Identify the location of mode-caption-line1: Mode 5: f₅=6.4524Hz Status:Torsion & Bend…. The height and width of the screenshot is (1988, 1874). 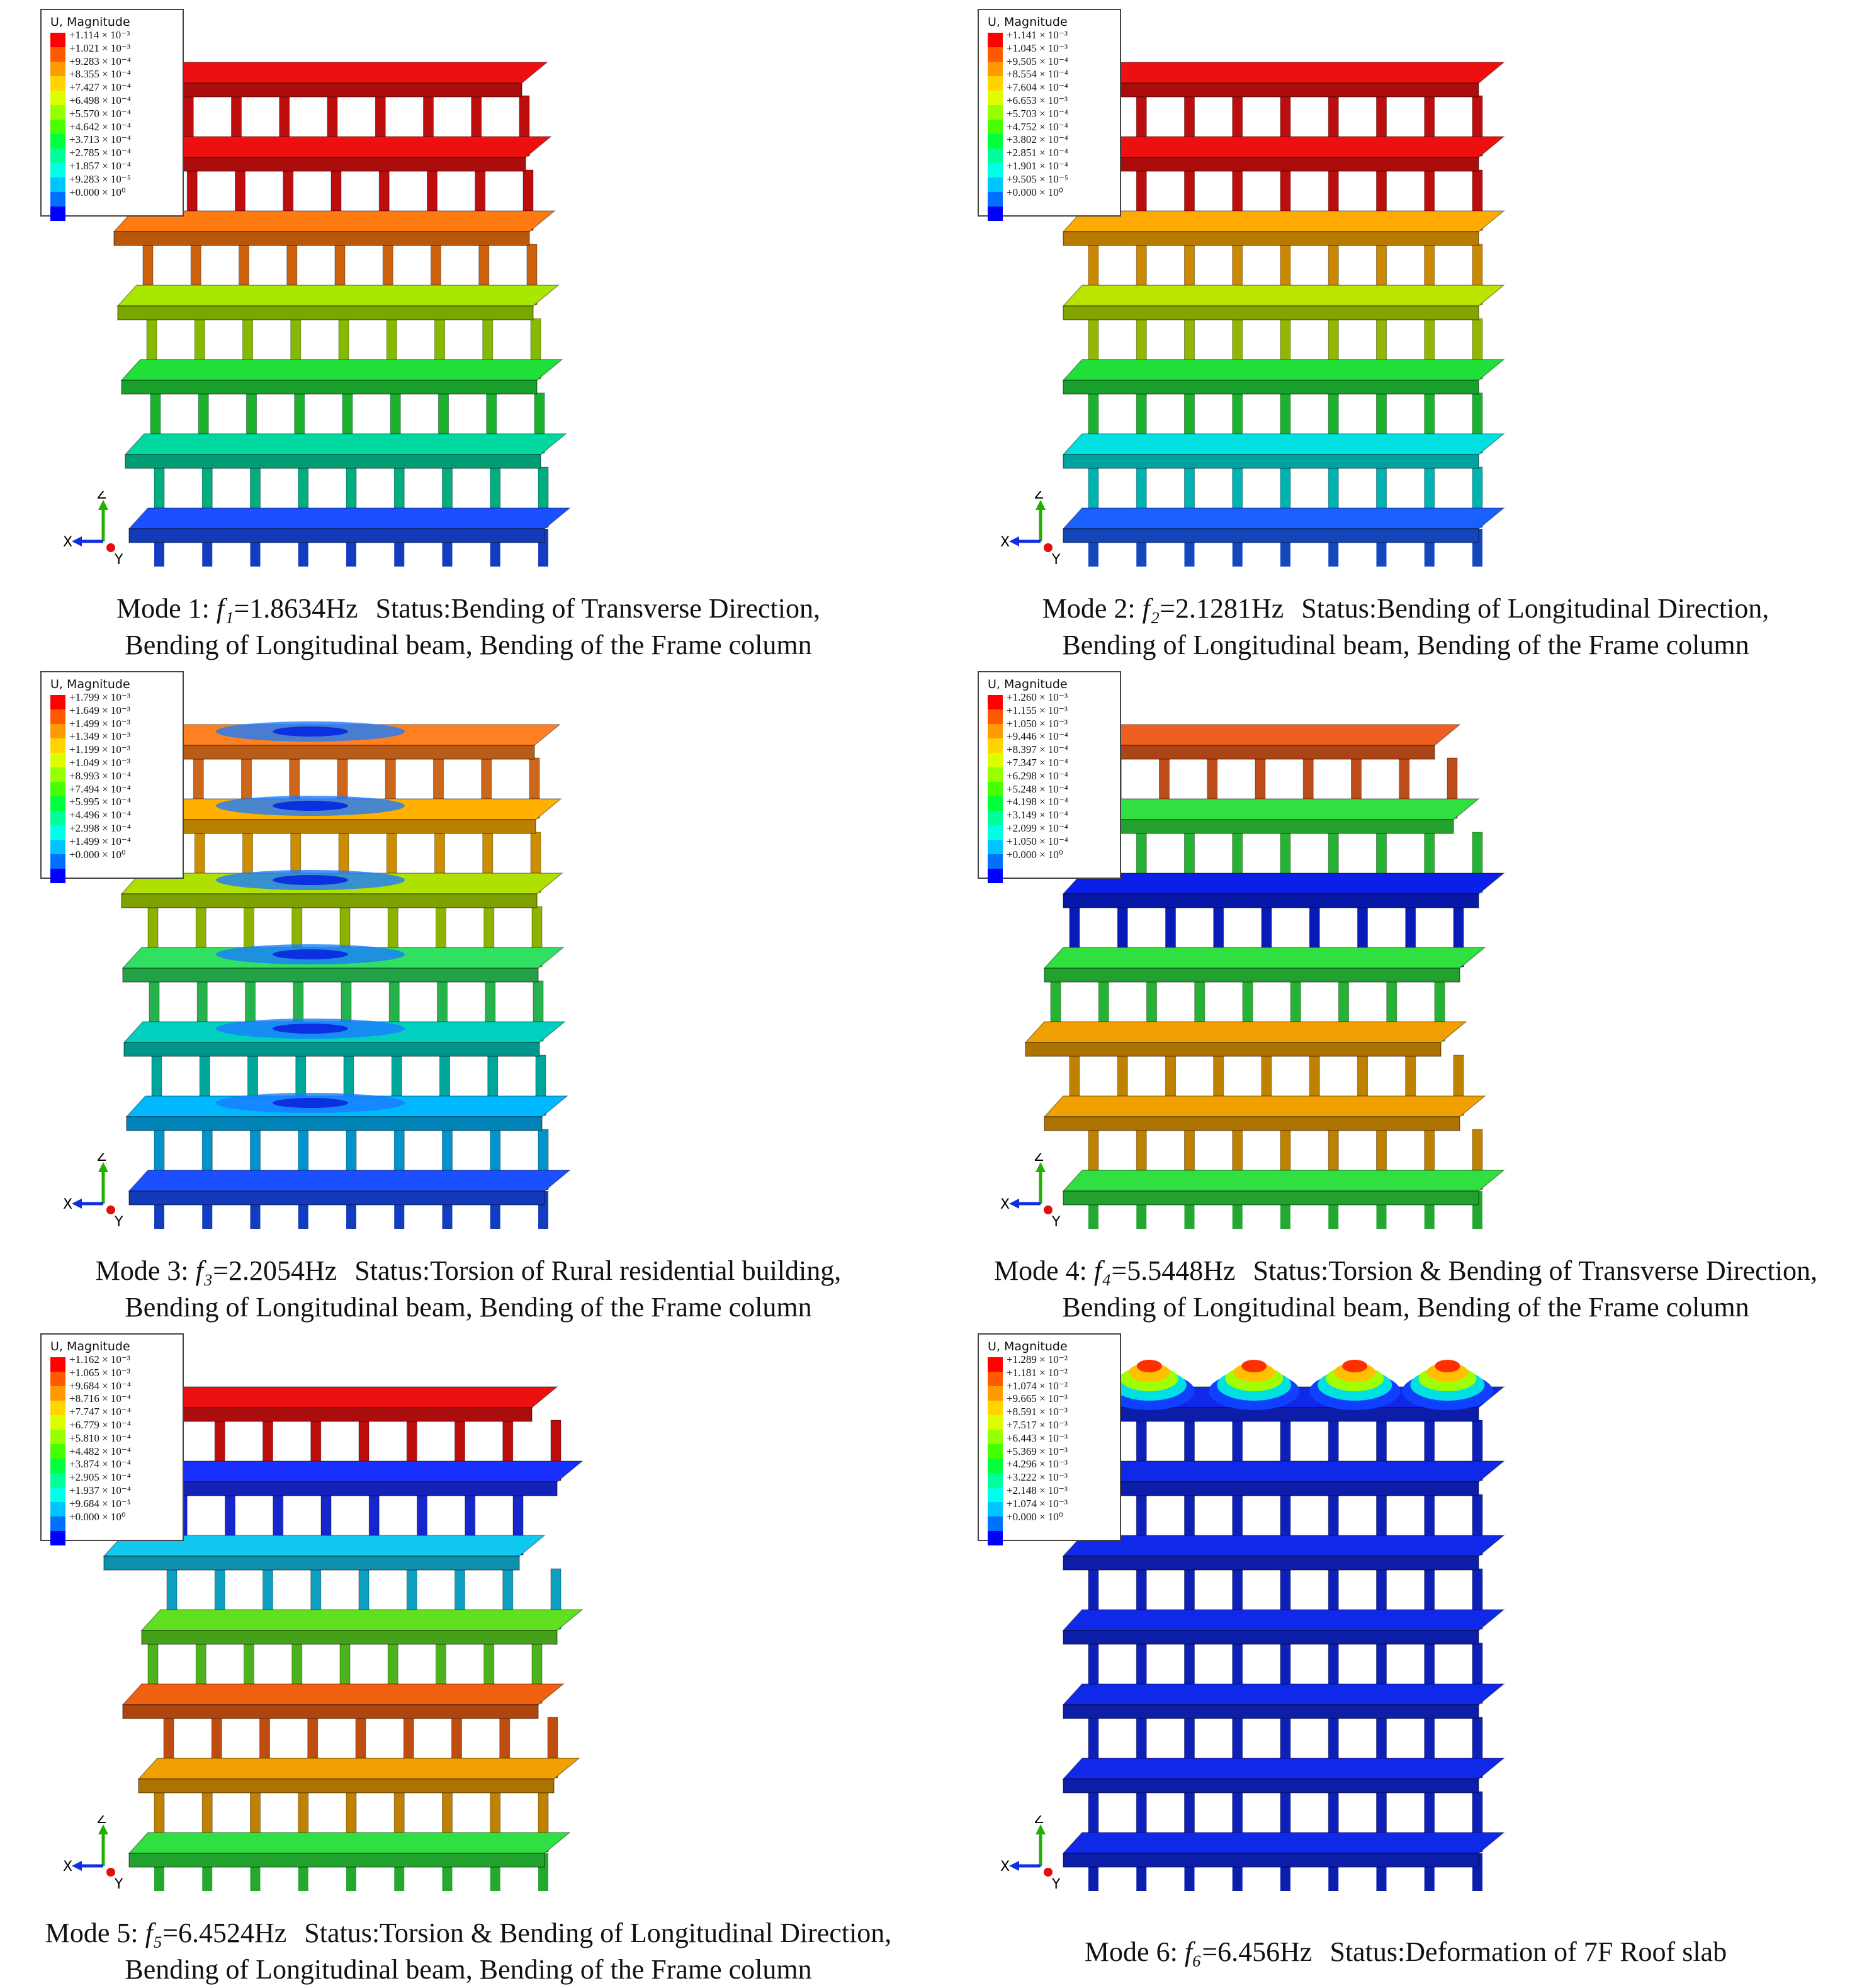
(469, 1933).